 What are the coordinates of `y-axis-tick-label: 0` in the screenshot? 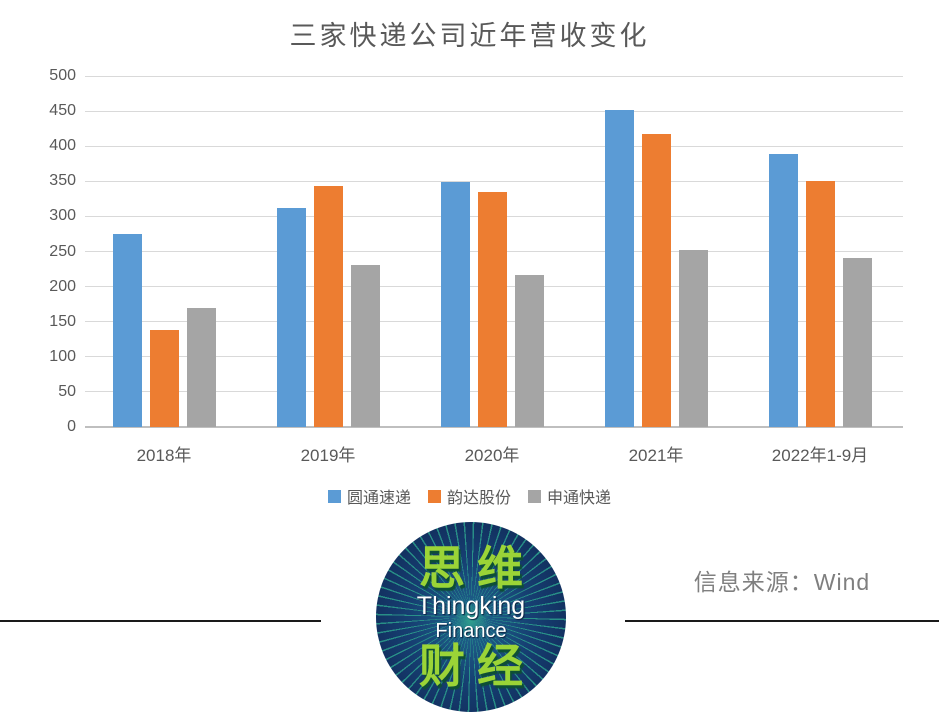 It's located at (71, 426).